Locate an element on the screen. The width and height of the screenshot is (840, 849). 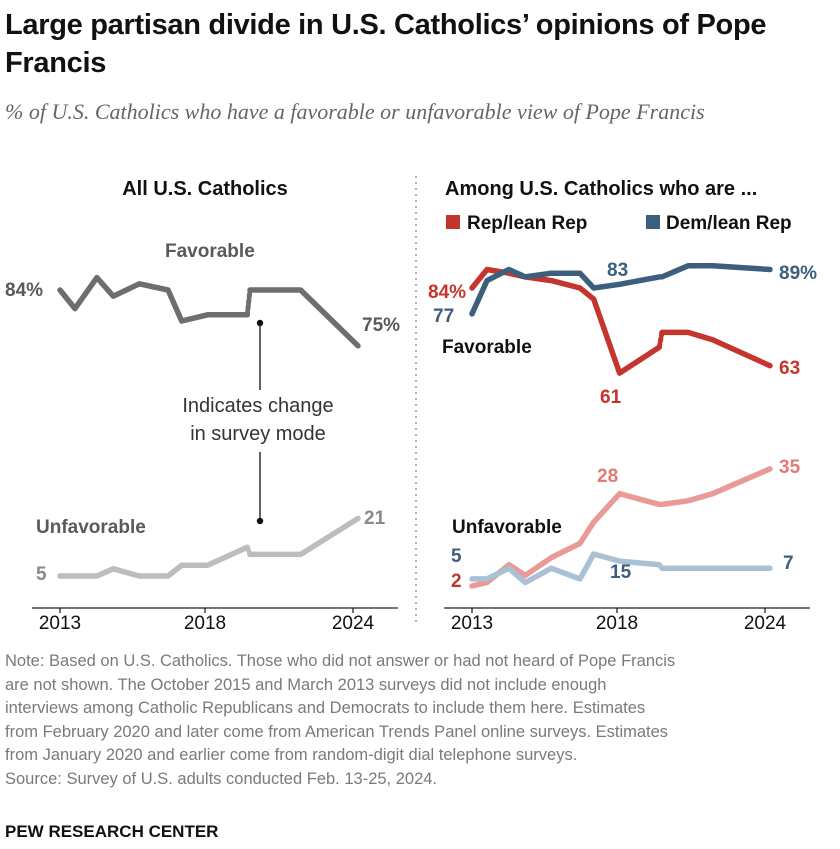
rep-favorable-line-telephone is located at coordinates (566, 321).